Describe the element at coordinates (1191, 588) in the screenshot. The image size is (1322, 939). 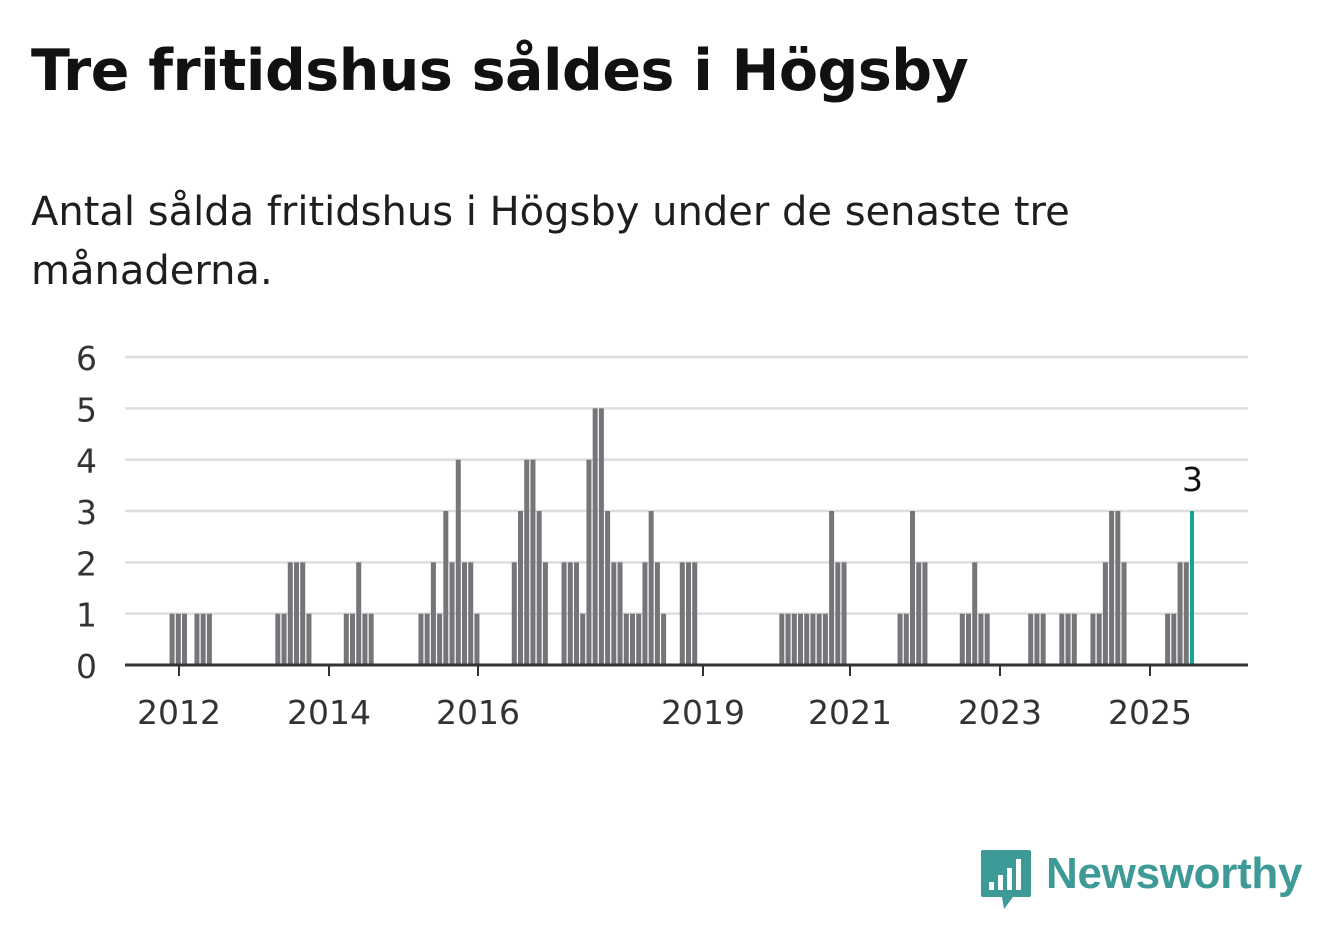
I see `highlighted-bar` at that location.